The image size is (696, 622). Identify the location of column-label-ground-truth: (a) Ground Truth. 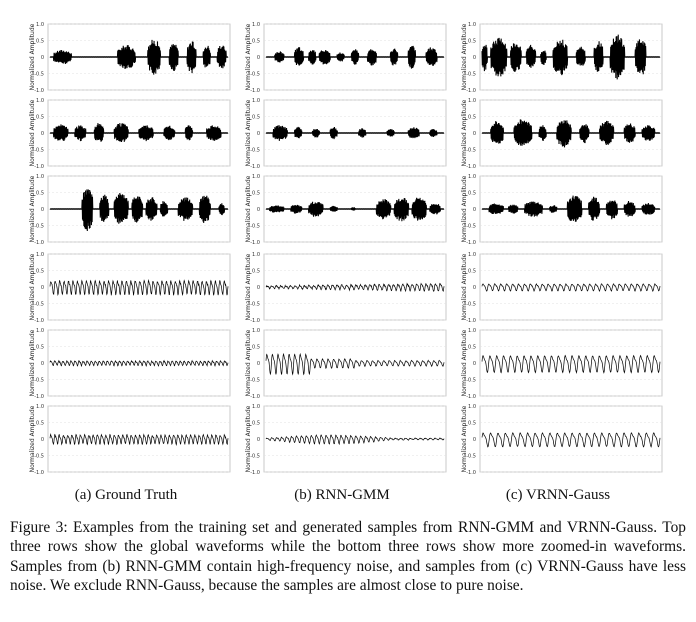
(126, 495).